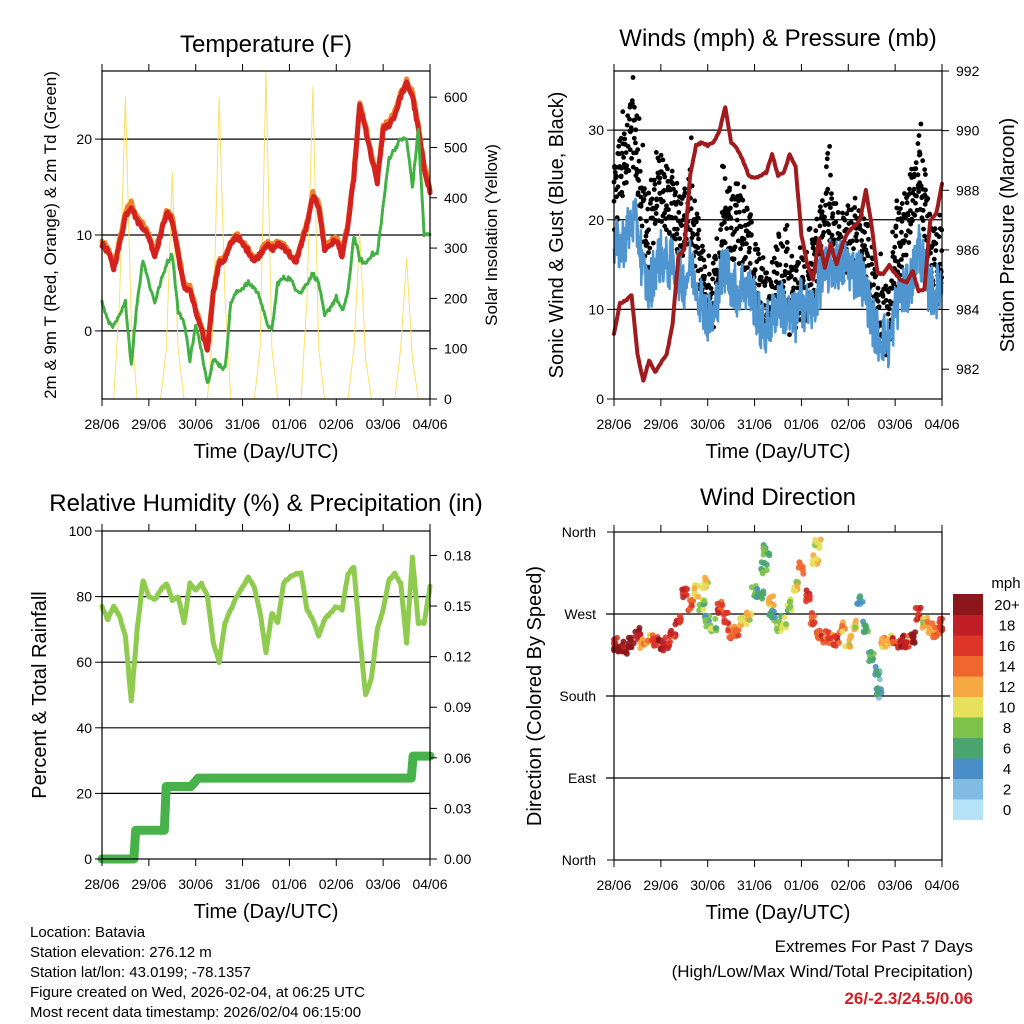 This screenshot has height=1024, width=1024. What do you see at coordinates (101, 884) in the screenshot?
I see `x-tick-label: 28/06` at bounding box center [101, 884].